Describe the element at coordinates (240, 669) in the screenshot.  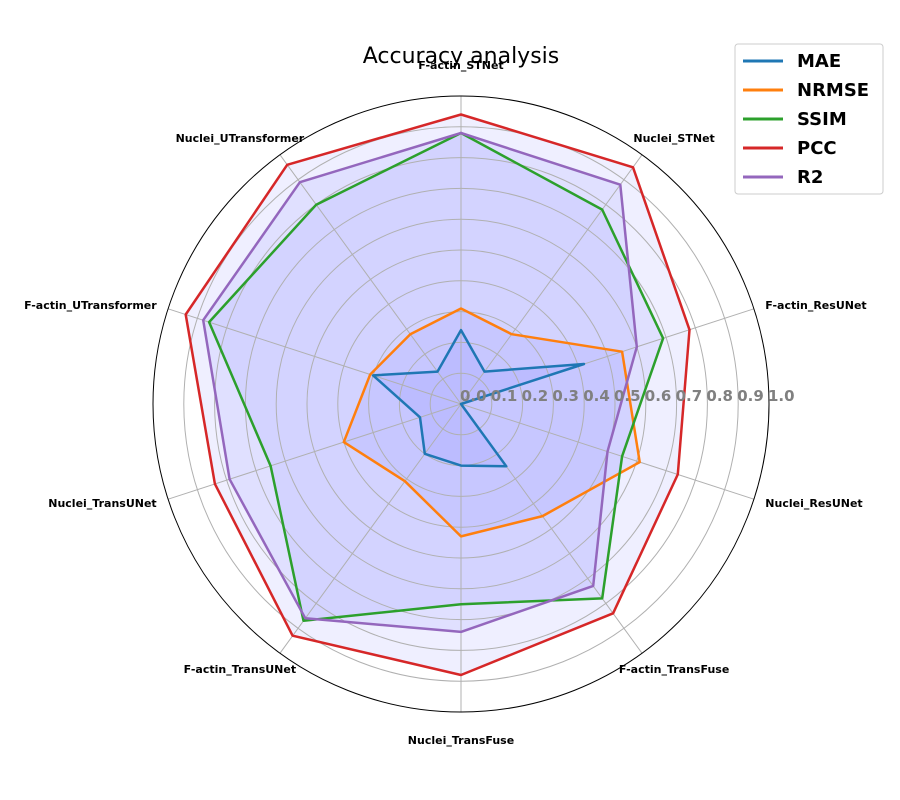
I see `category-label: F-actin_TransUNet` at that location.